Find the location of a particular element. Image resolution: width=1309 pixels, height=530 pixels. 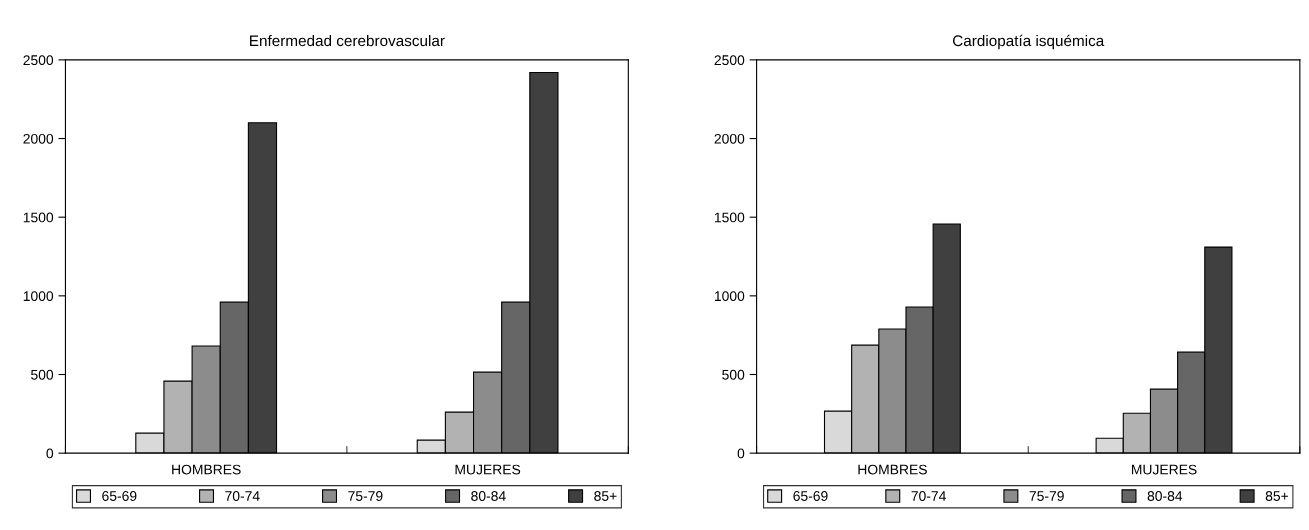

chart-title: Cardiopatía isquémica is located at coordinates (1029, 42).